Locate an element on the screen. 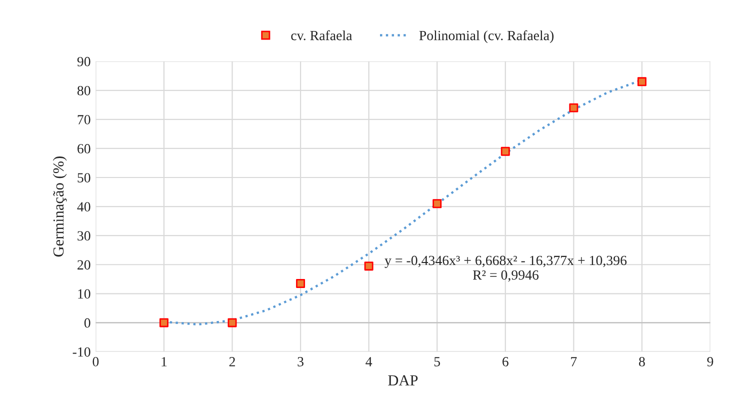  x-tick-label: 8 is located at coordinates (642, 361).